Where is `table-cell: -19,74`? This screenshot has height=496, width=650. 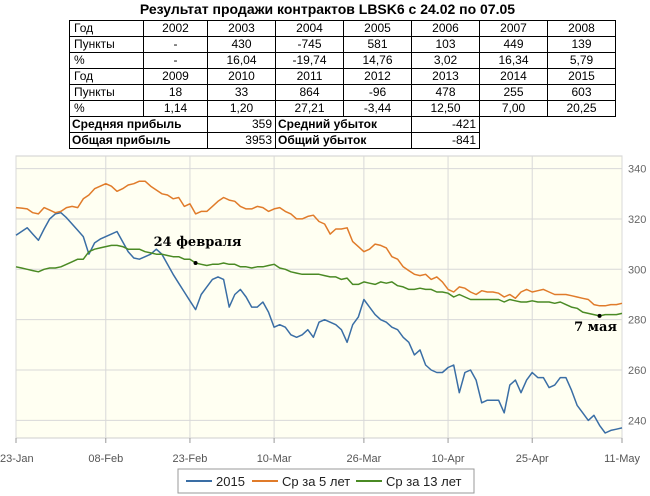
table-cell: -19,74 is located at coordinates (309, 60).